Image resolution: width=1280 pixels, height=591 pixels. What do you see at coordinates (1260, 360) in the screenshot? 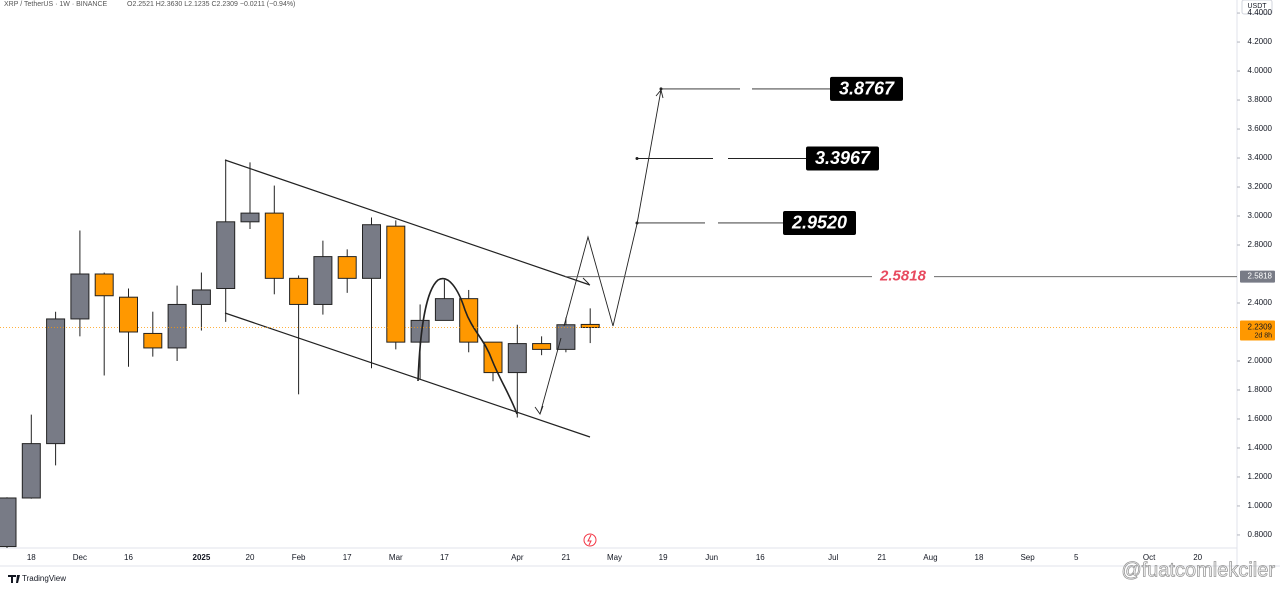
I see `y-tick-label: 2.0000` at bounding box center [1260, 360].